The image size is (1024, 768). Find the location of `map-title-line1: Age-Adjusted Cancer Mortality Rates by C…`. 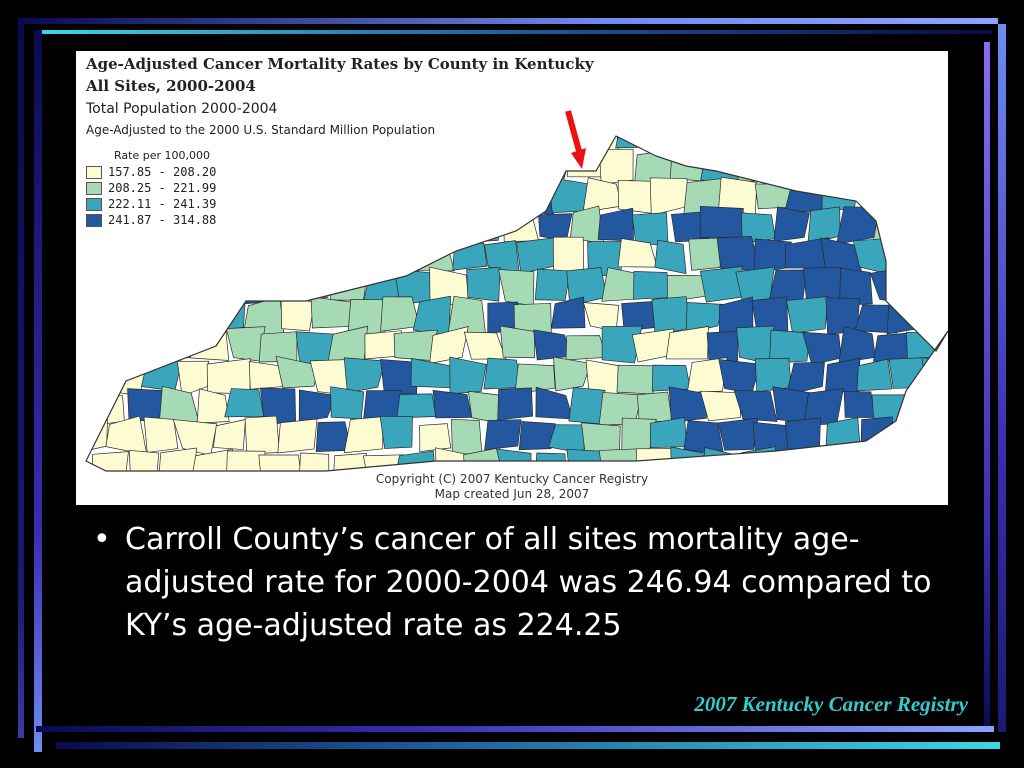

map-title-line1: Age-Adjusted Cancer Mortality Rates by C… is located at coordinates (340, 64).